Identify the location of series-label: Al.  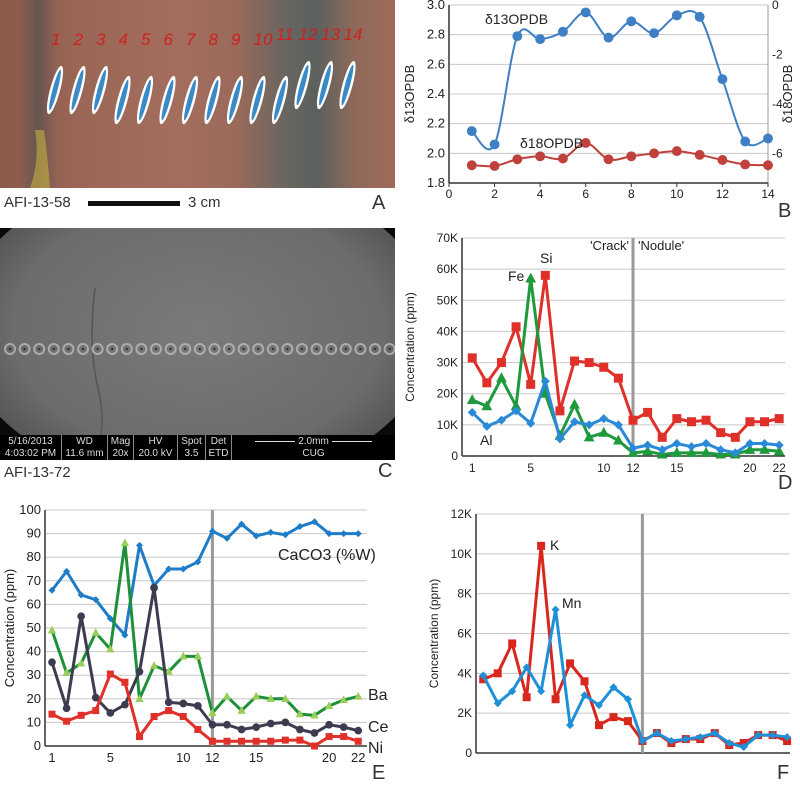
(486, 440).